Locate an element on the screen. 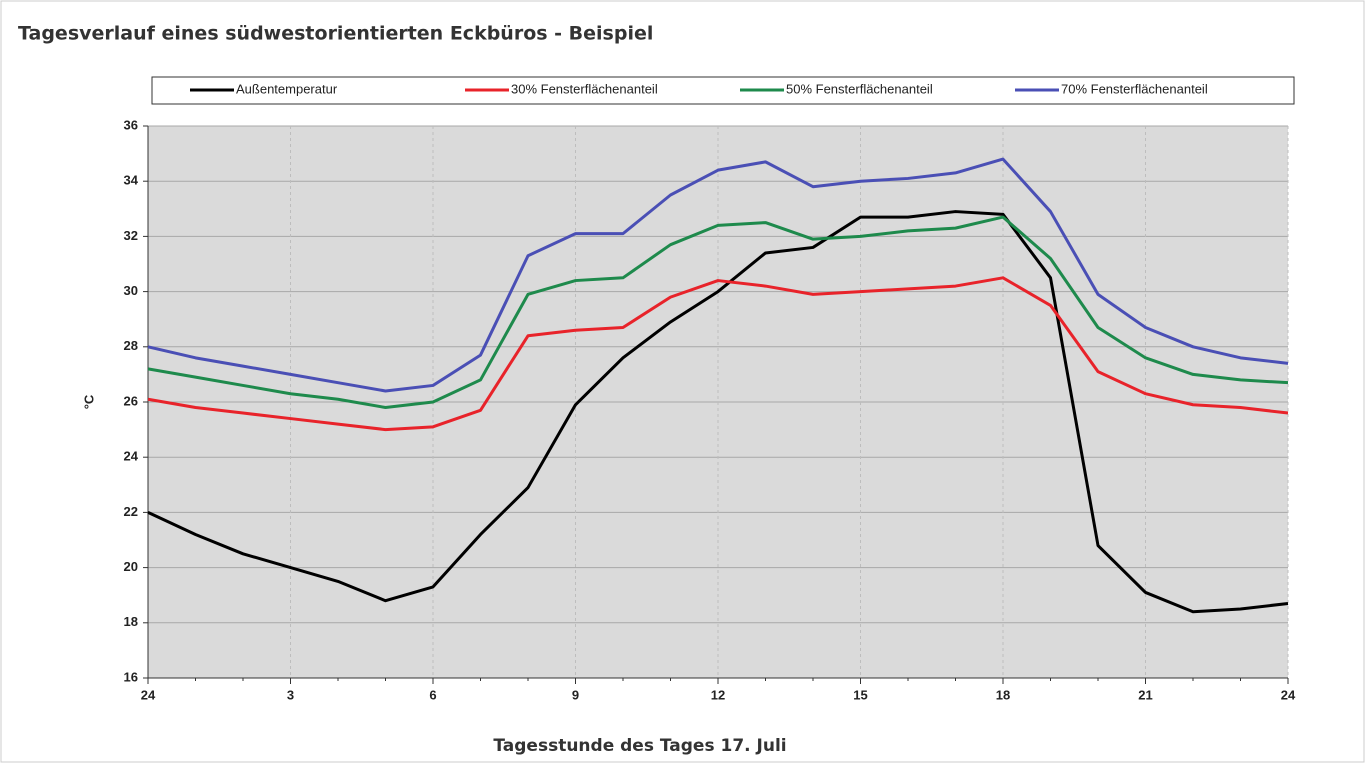  y-tick-label: 34 is located at coordinates (131, 180).